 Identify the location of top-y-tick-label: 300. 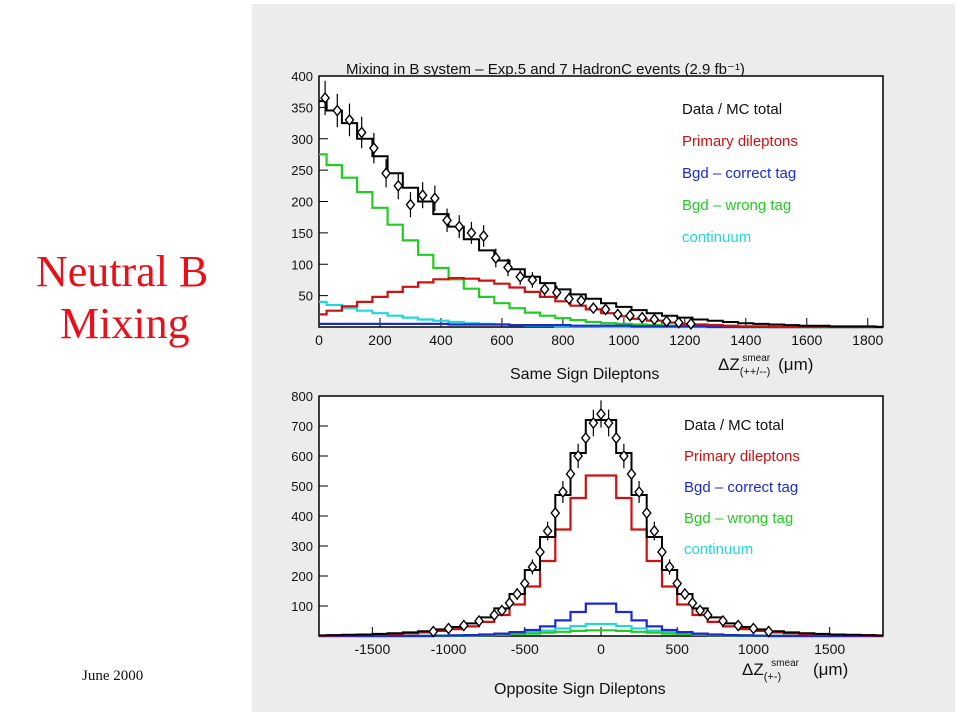
(302, 139).